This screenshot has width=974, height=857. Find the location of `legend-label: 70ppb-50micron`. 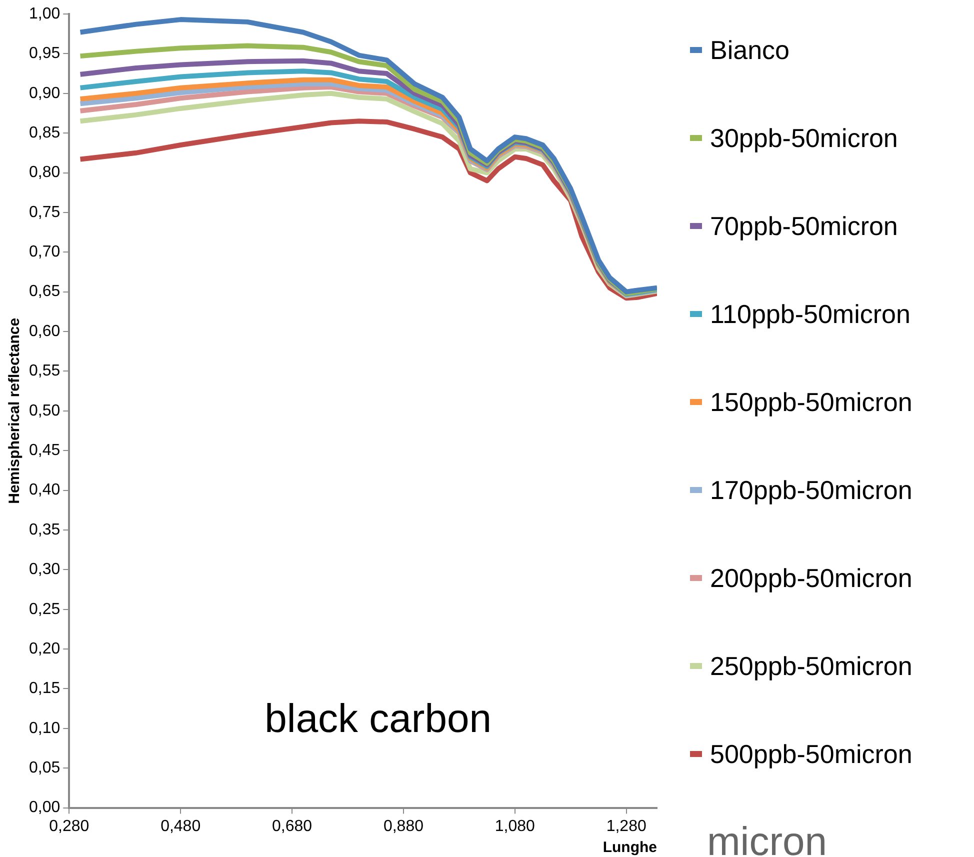

legend-label: 70ppb-50micron is located at coordinates (804, 226).